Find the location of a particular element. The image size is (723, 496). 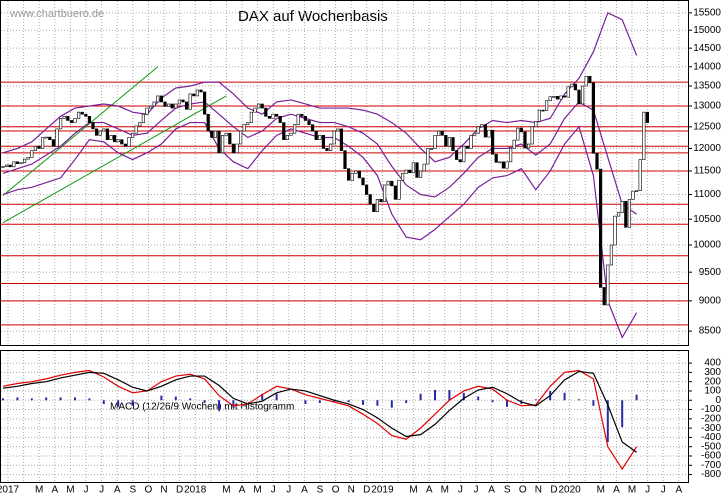

y-tick-label: 11000 is located at coordinates (708, 194).